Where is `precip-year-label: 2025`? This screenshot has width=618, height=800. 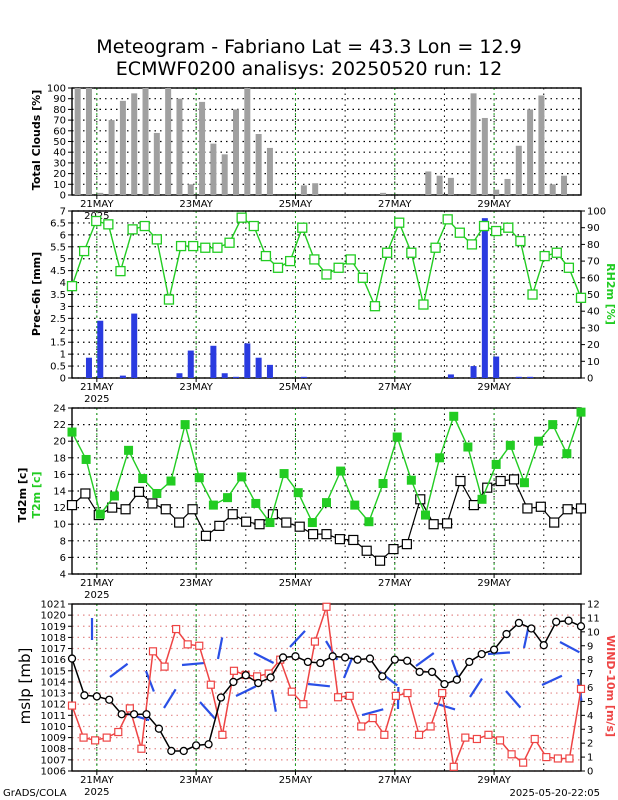 precip-year-label: 2025 is located at coordinates (96, 399).